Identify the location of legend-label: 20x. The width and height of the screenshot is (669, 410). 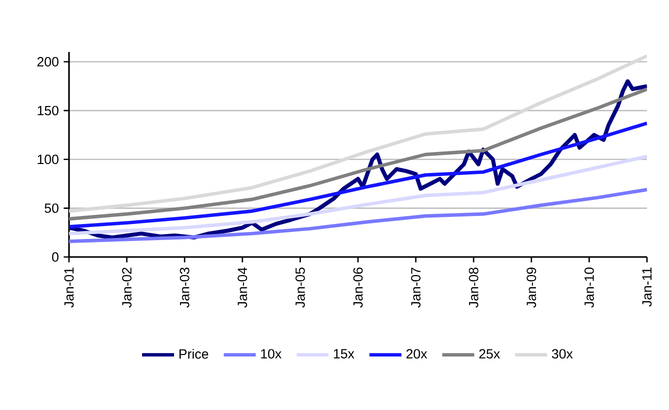
(417, 354).